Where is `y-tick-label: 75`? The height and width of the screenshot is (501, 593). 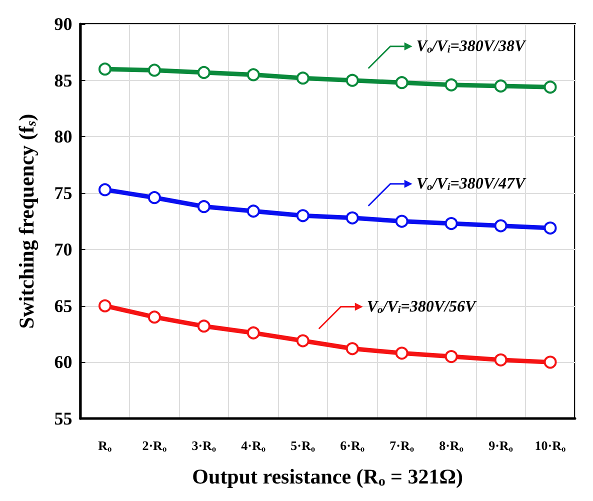 y-tick-label: 75 is located at coordinates (63, 193).